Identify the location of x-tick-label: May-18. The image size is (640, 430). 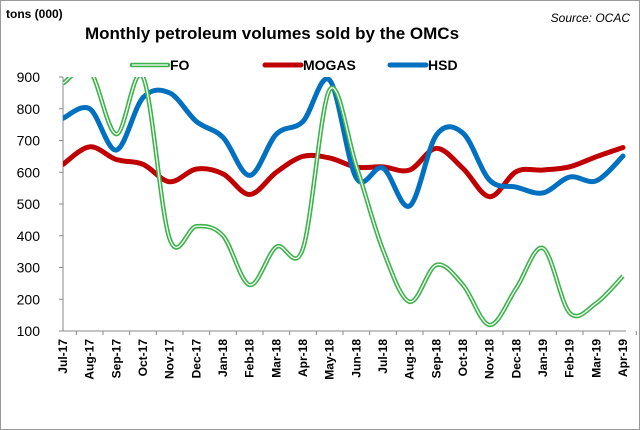
(330, 359).